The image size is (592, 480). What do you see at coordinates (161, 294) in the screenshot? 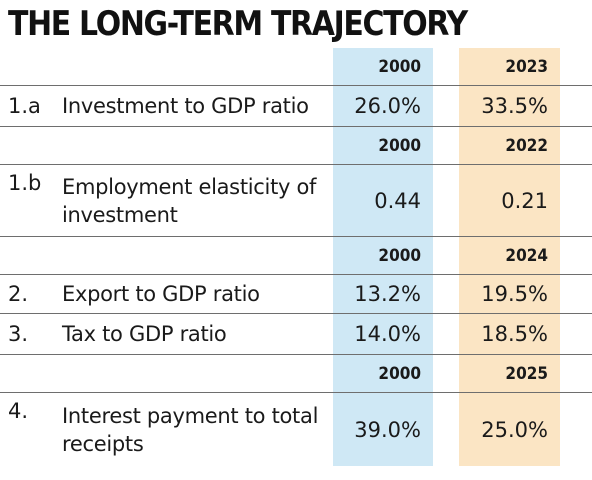
I see `row-label: Export to GDP ratio` at bounding box center [161, 294].